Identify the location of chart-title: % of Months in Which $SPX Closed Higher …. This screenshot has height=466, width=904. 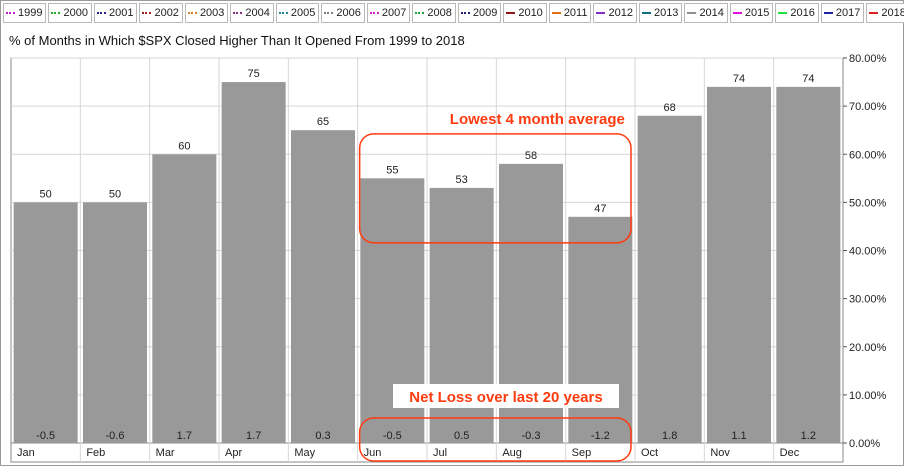
(237, 40).